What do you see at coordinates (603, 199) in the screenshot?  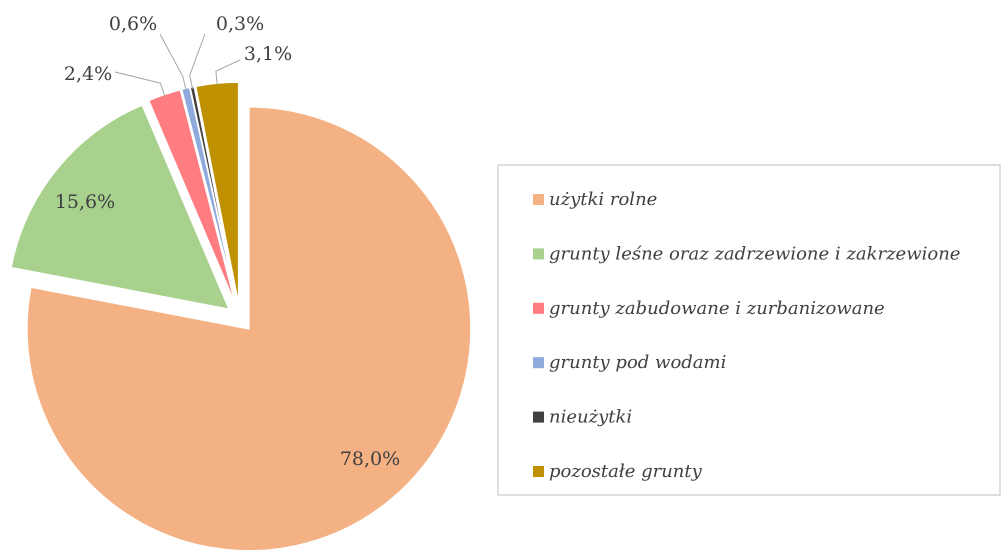 I see `legend-label: użytki rolne` at bounding box center [603, 199].